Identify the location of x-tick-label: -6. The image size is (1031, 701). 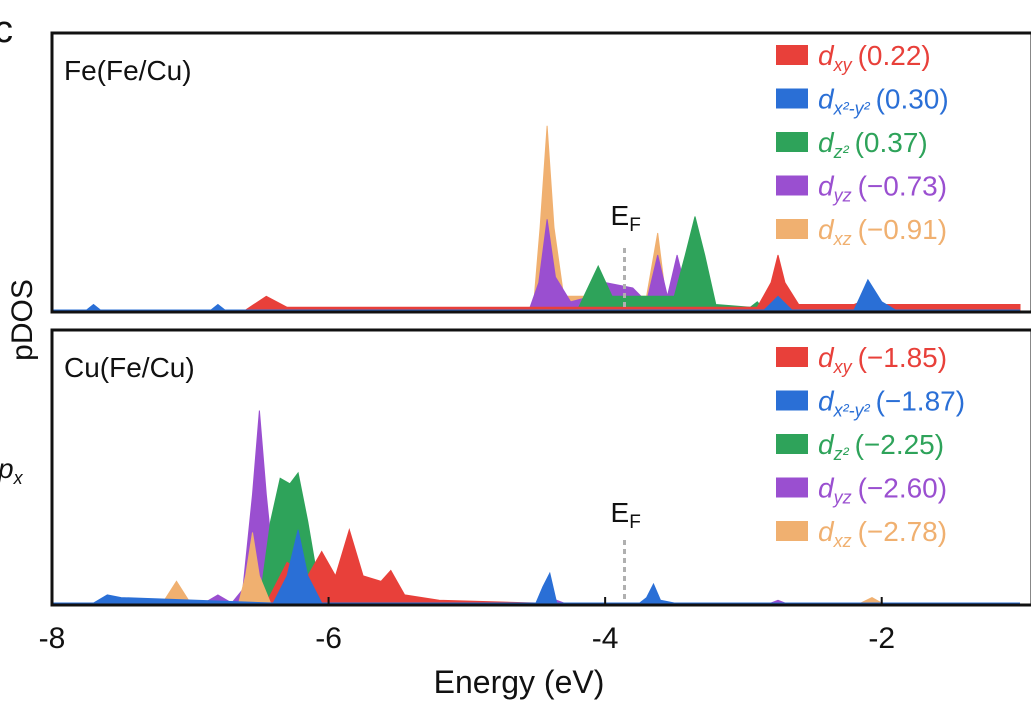
(328, 638).